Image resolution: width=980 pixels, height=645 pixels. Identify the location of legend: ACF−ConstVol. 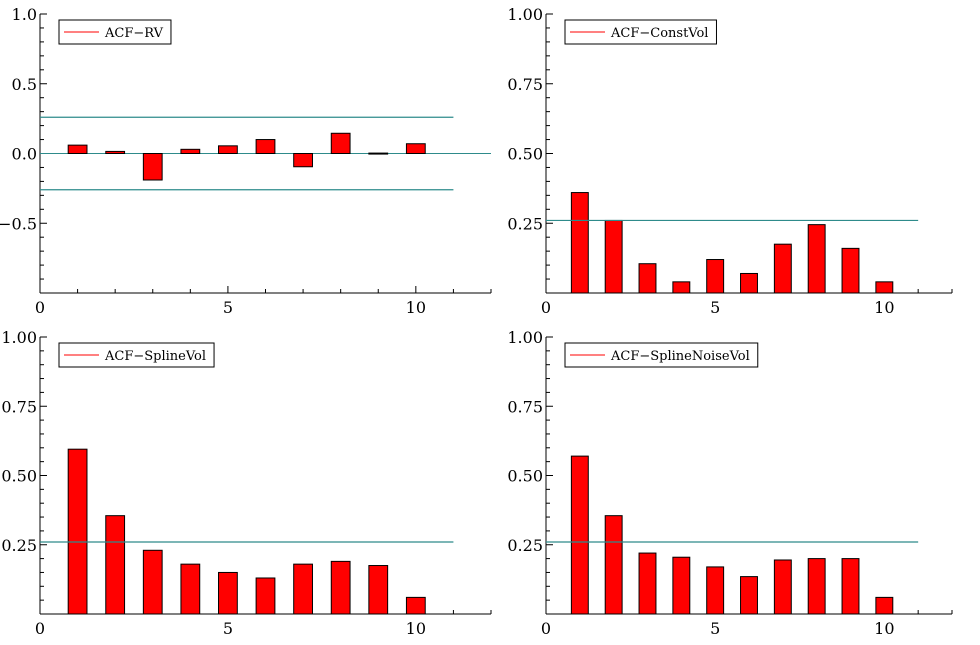
(640, 32).